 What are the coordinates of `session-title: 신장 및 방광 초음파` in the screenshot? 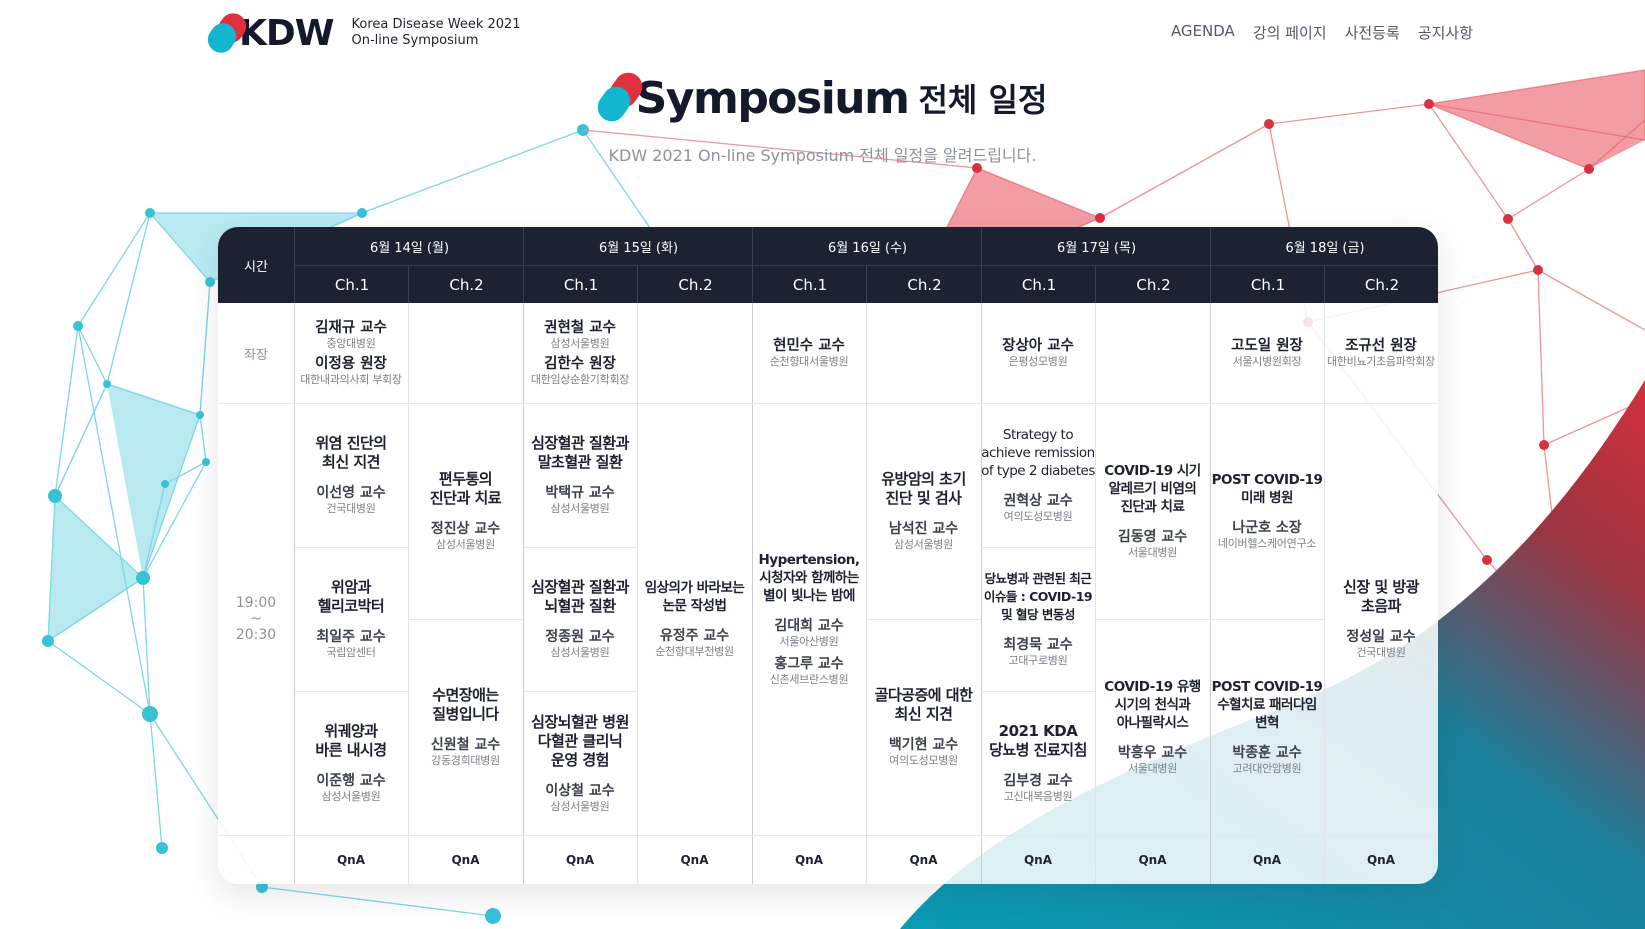 It's located at (1381, 596).